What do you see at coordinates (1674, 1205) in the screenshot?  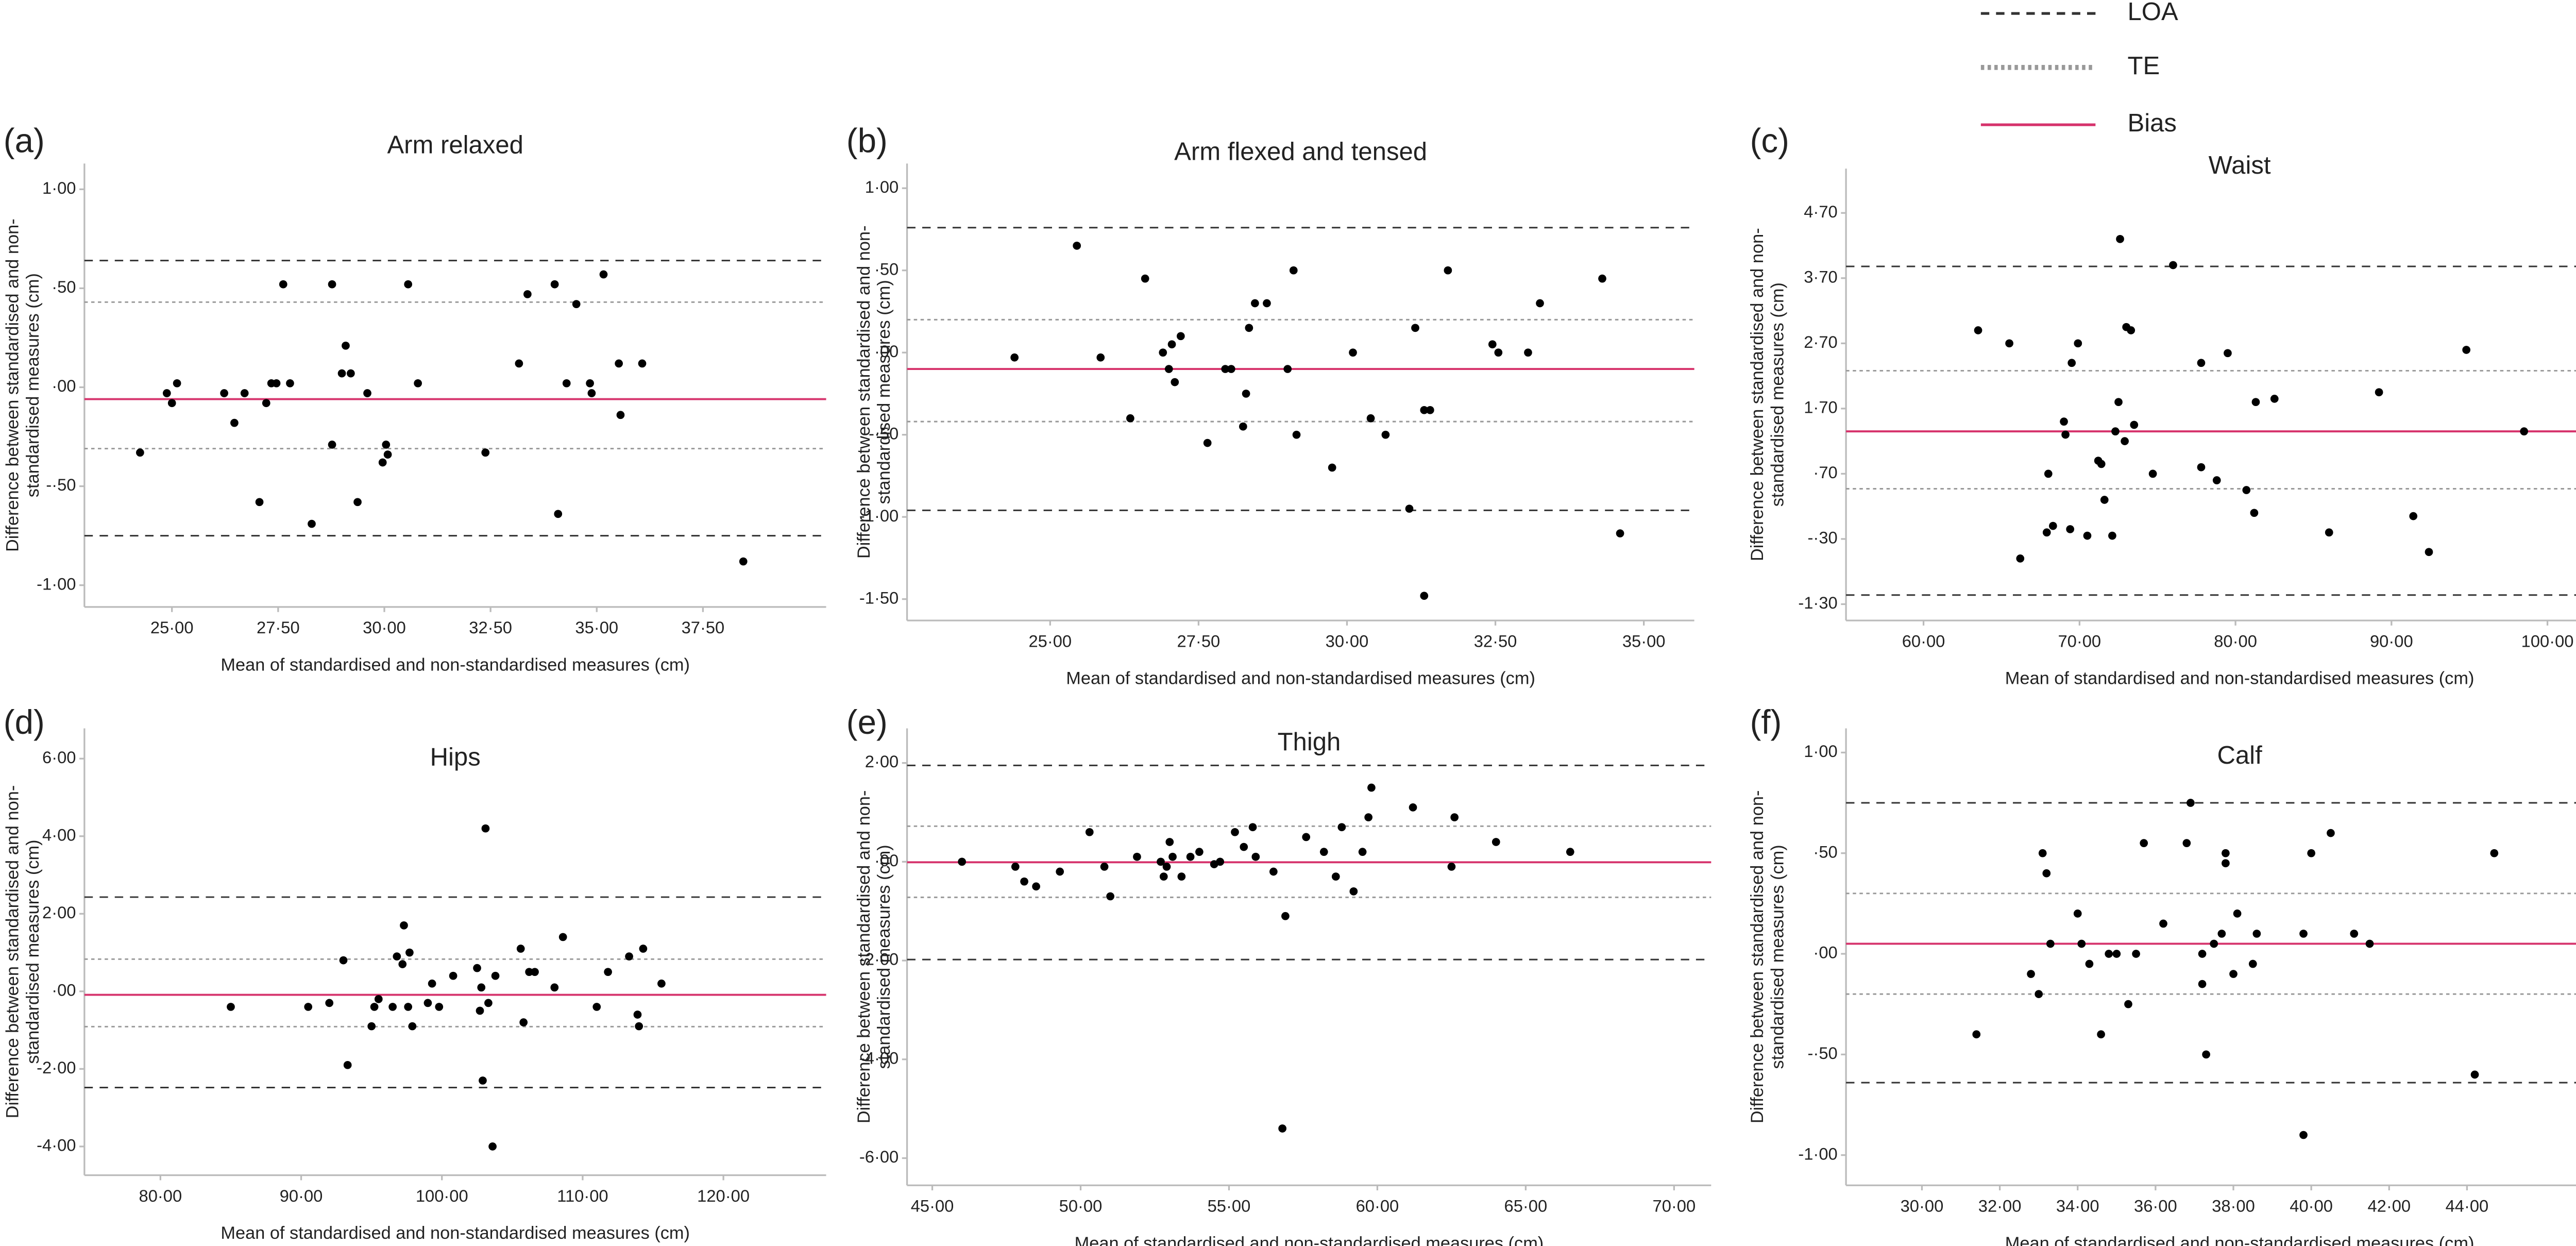 I see `x-tick-label: 70·00` at bounding box center [1674, 1205].